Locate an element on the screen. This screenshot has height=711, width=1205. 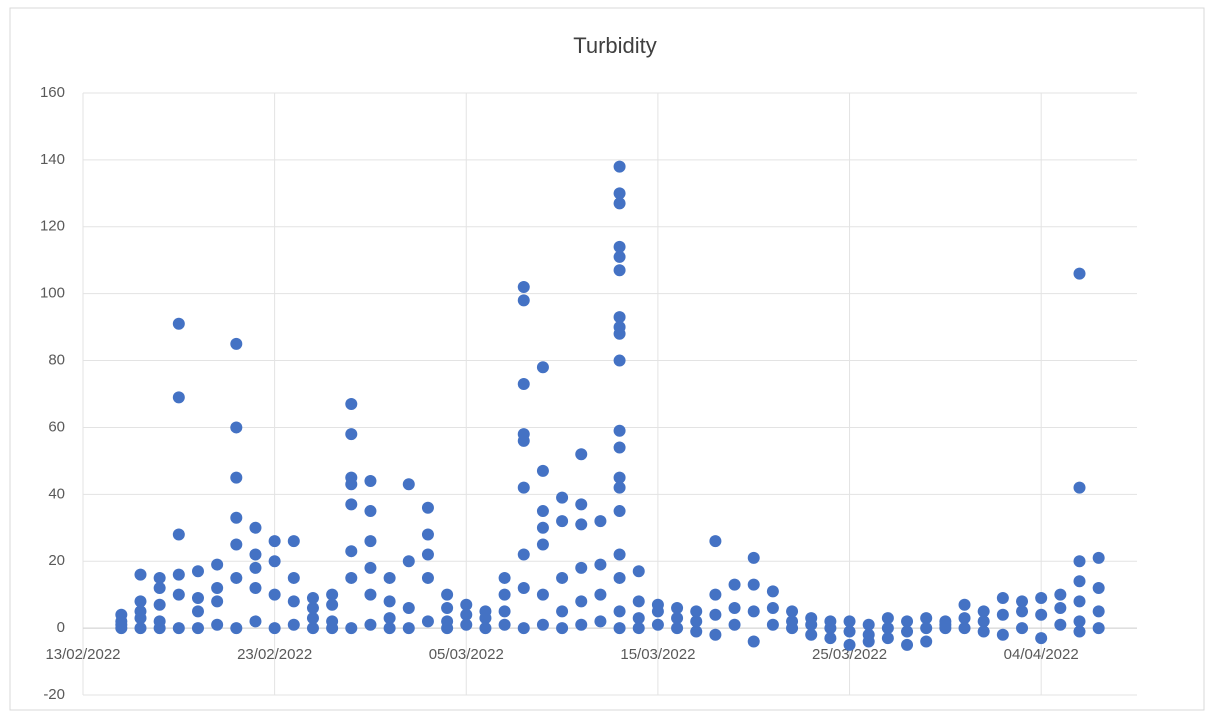
y-tick-label: 100 is located at coordinates (52, 293).